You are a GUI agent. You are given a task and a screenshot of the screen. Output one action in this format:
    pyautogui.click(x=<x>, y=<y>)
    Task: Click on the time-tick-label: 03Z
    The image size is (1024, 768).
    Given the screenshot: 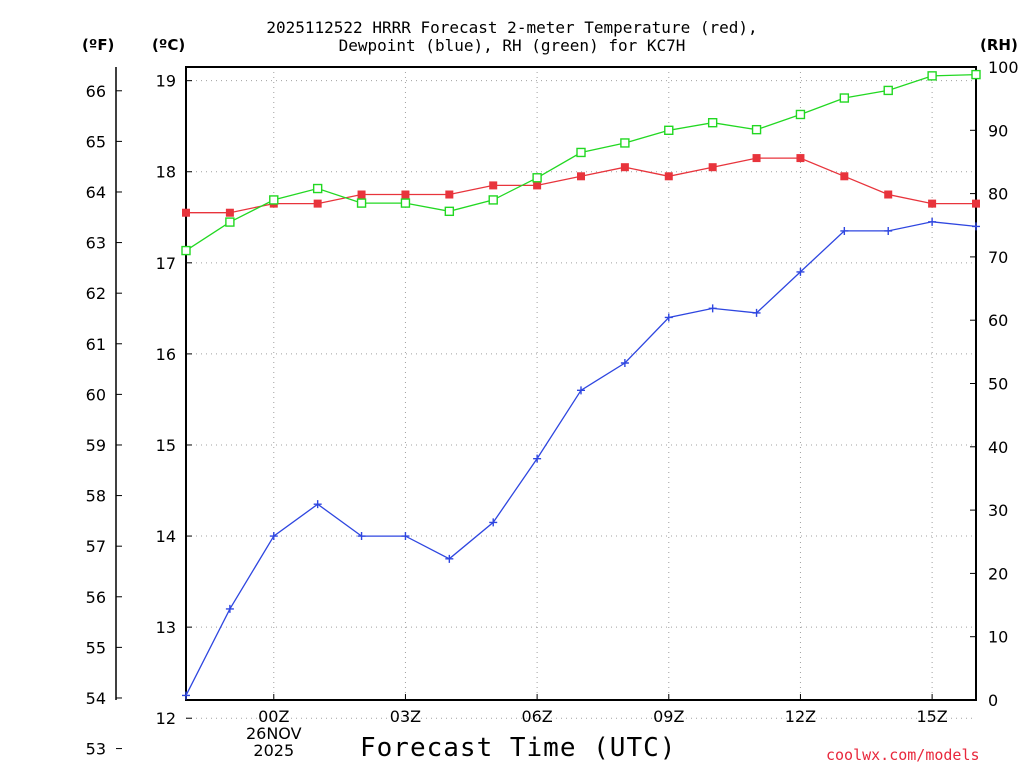 What is the action you would take?
    pyautogui.click(x=405, y=716)
    